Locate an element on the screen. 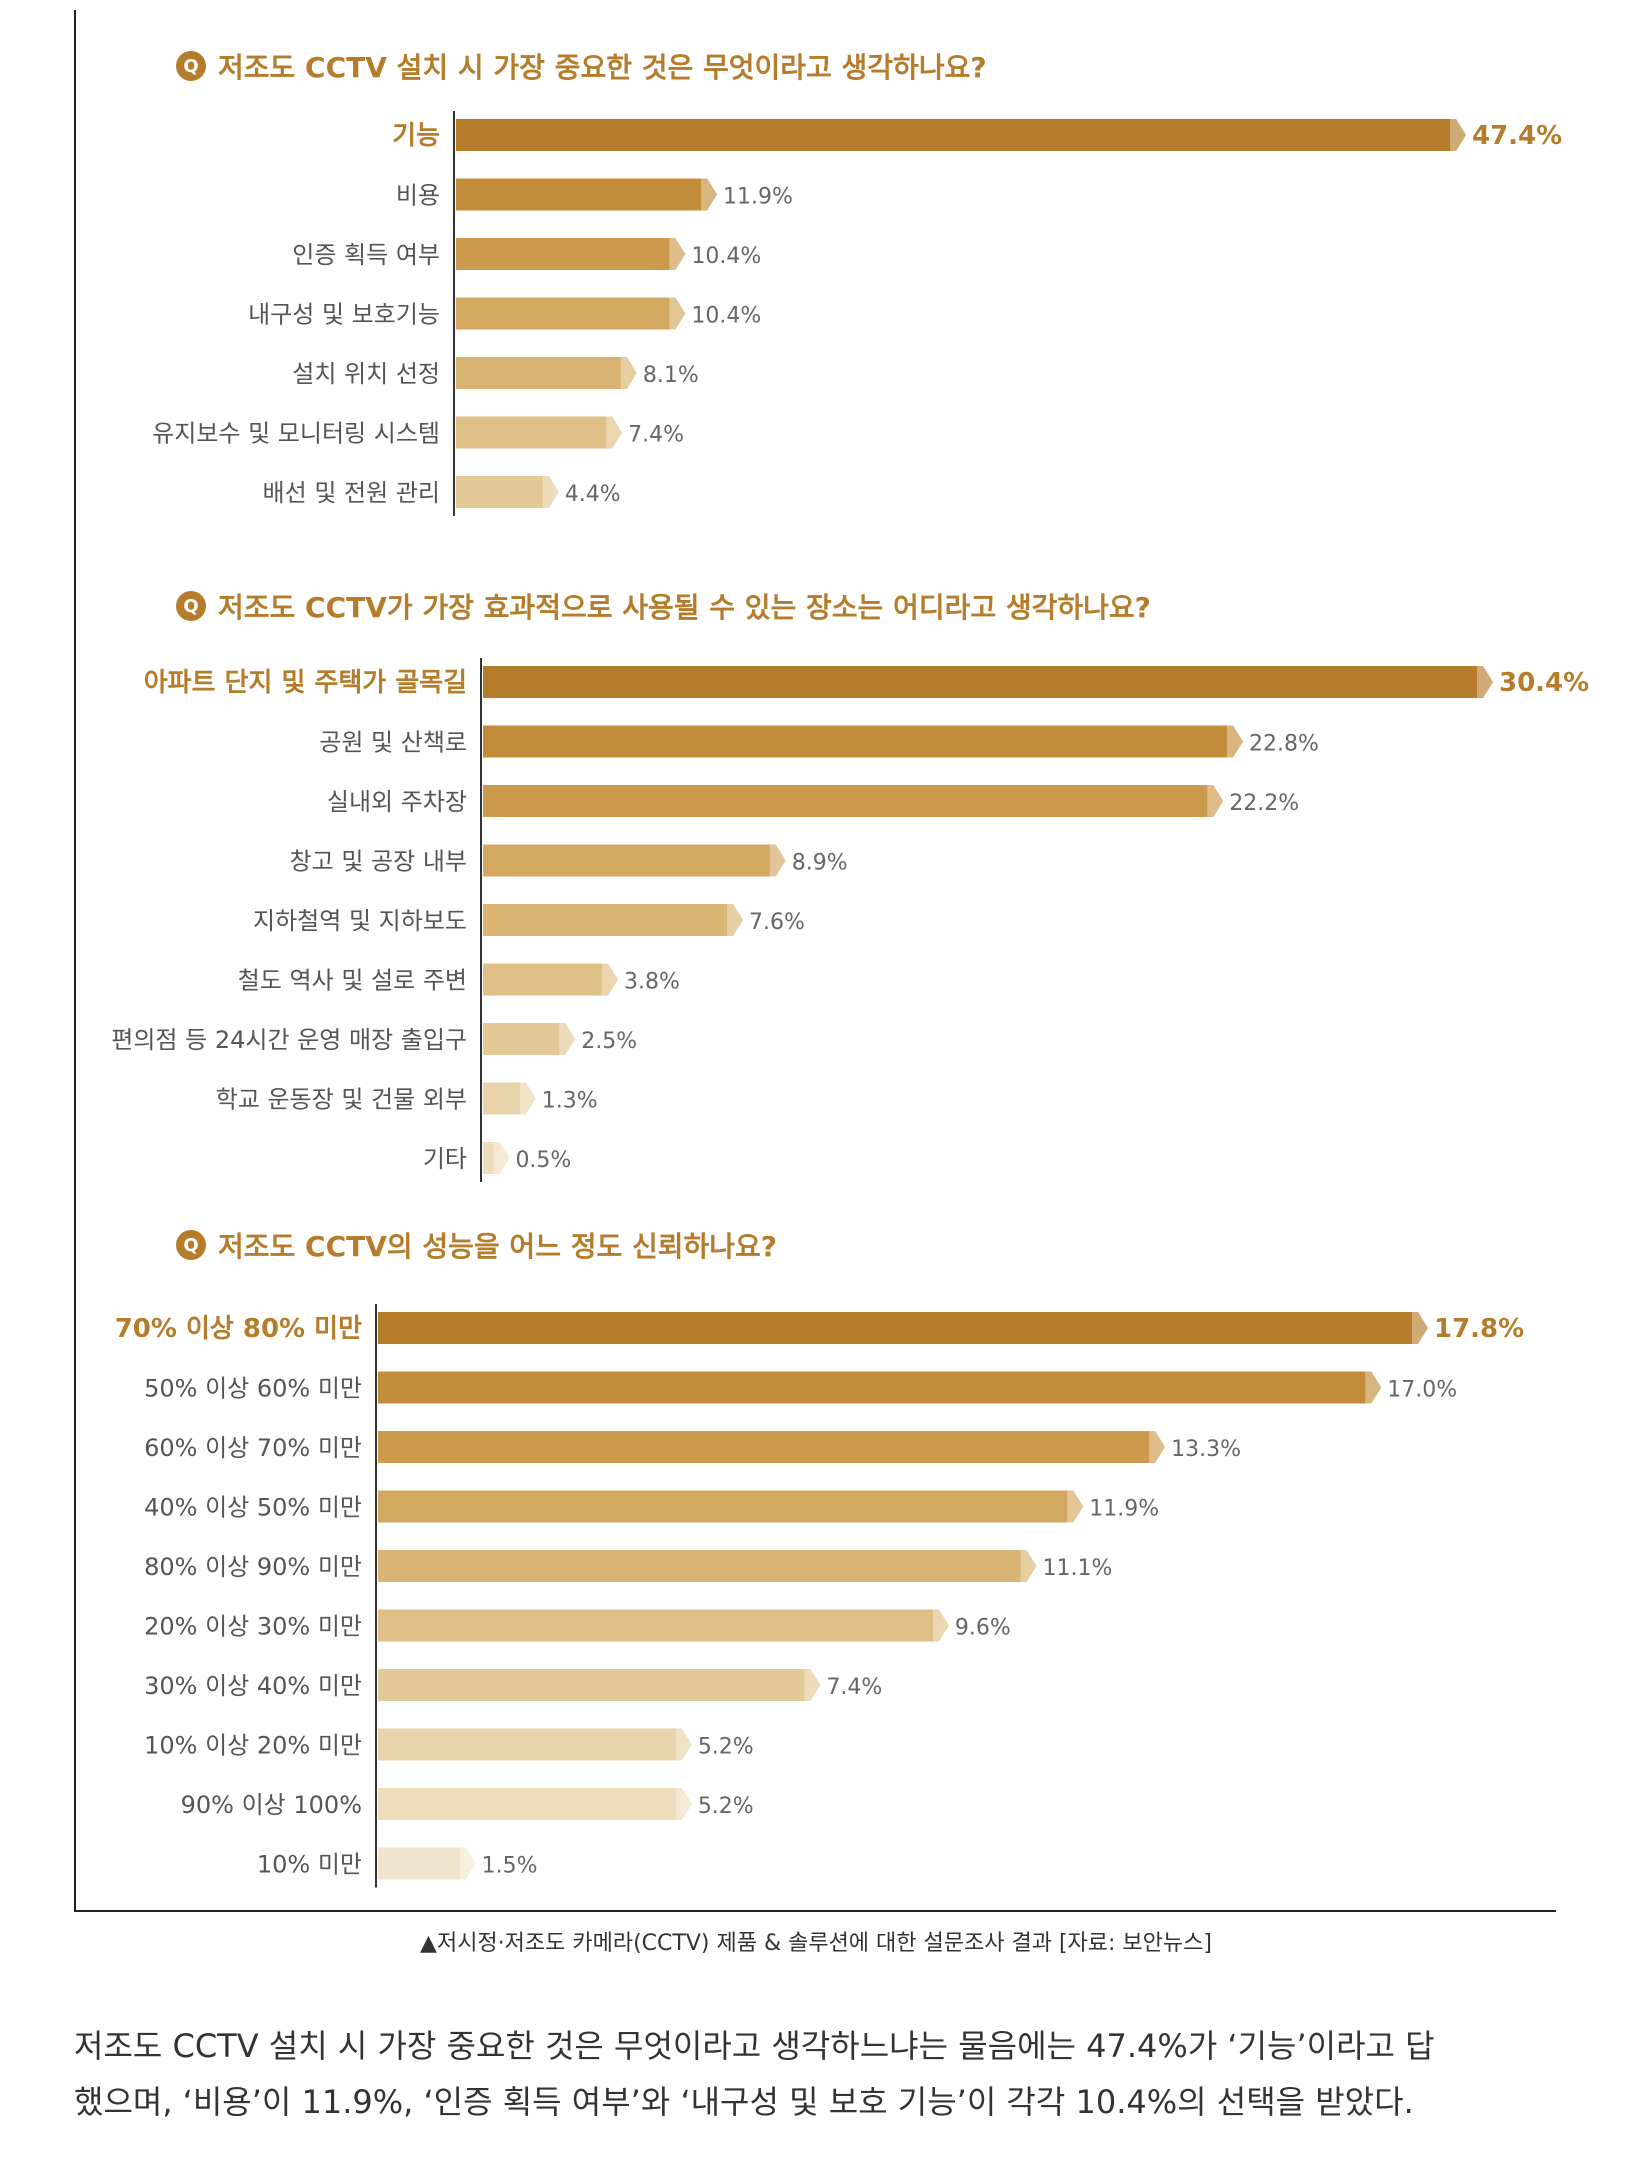 This screenshot has width=1632, height=2168. chart-1-title: Q 저조도 CCTV 설치 시 가장 중요한 것은 무엇이라고 생각하나요? is located at coordinates (581, 66).